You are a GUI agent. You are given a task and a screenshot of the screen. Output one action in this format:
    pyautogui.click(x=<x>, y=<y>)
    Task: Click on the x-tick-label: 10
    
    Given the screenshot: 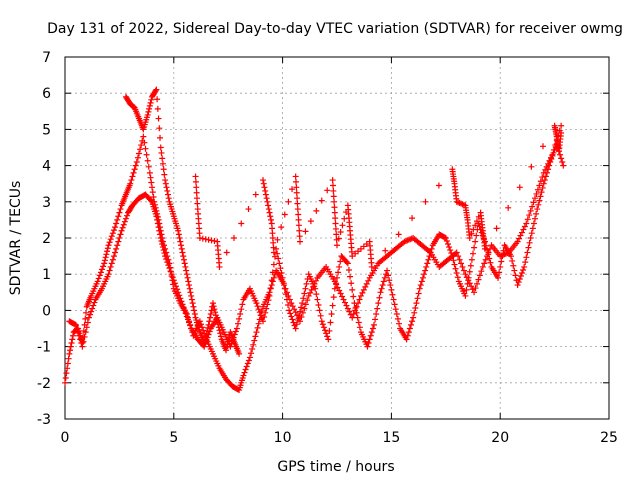 What is the action you would take?
    pyautogui.click(x=283, y=438)
    